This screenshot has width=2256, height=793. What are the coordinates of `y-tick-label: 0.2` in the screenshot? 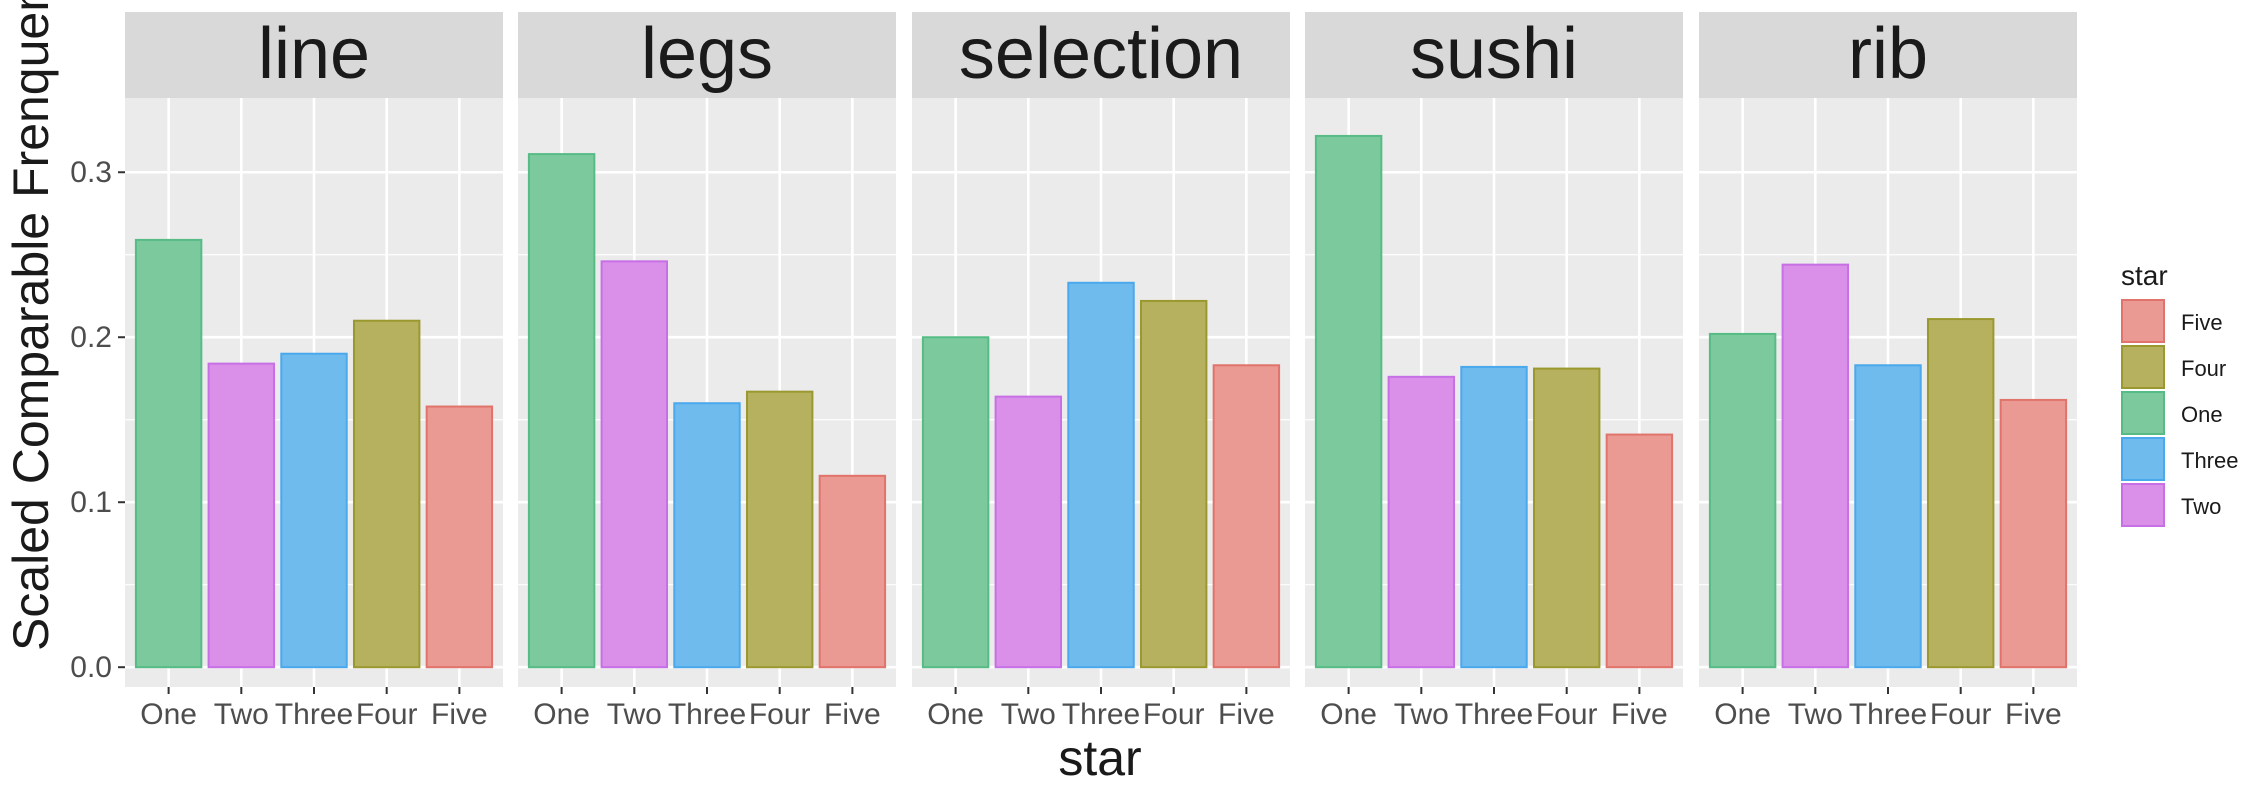 It's located at (91, 337).